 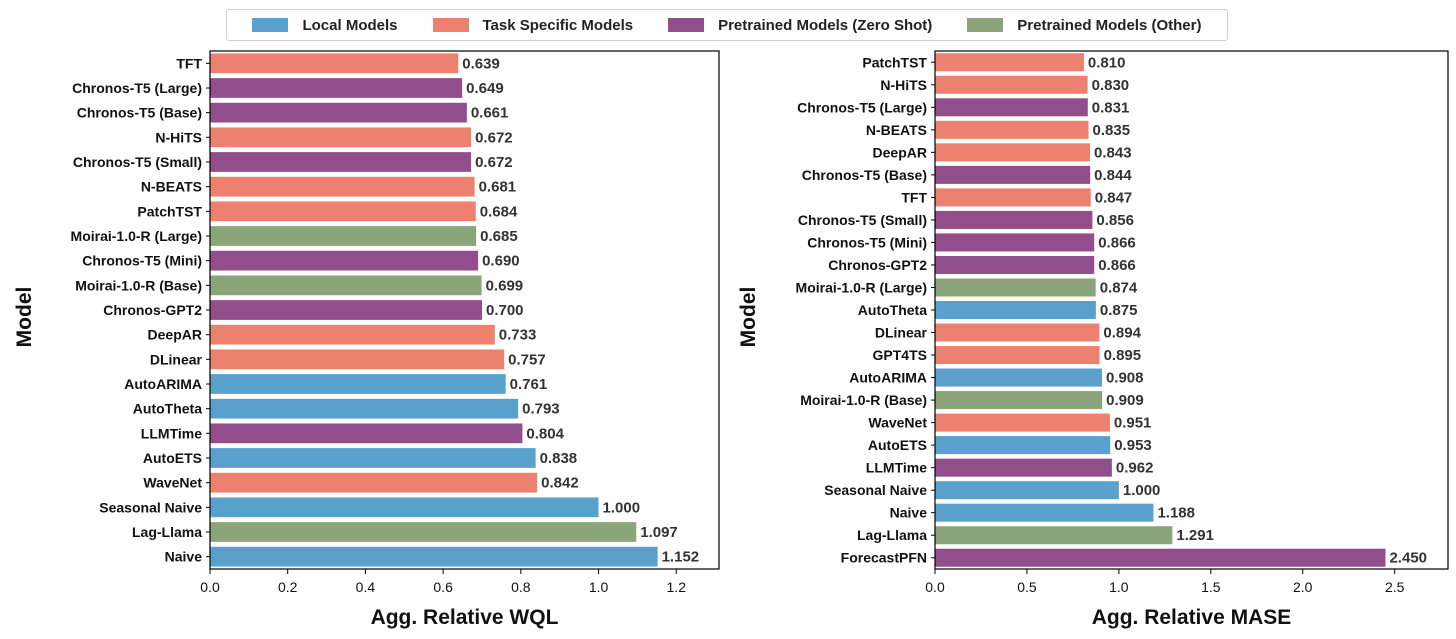 What do you see at coordinates (139, 113) in the screenshot?
I see `y-tick-label: Chronos-T5 (Base)` at bounding box center [139, 113].